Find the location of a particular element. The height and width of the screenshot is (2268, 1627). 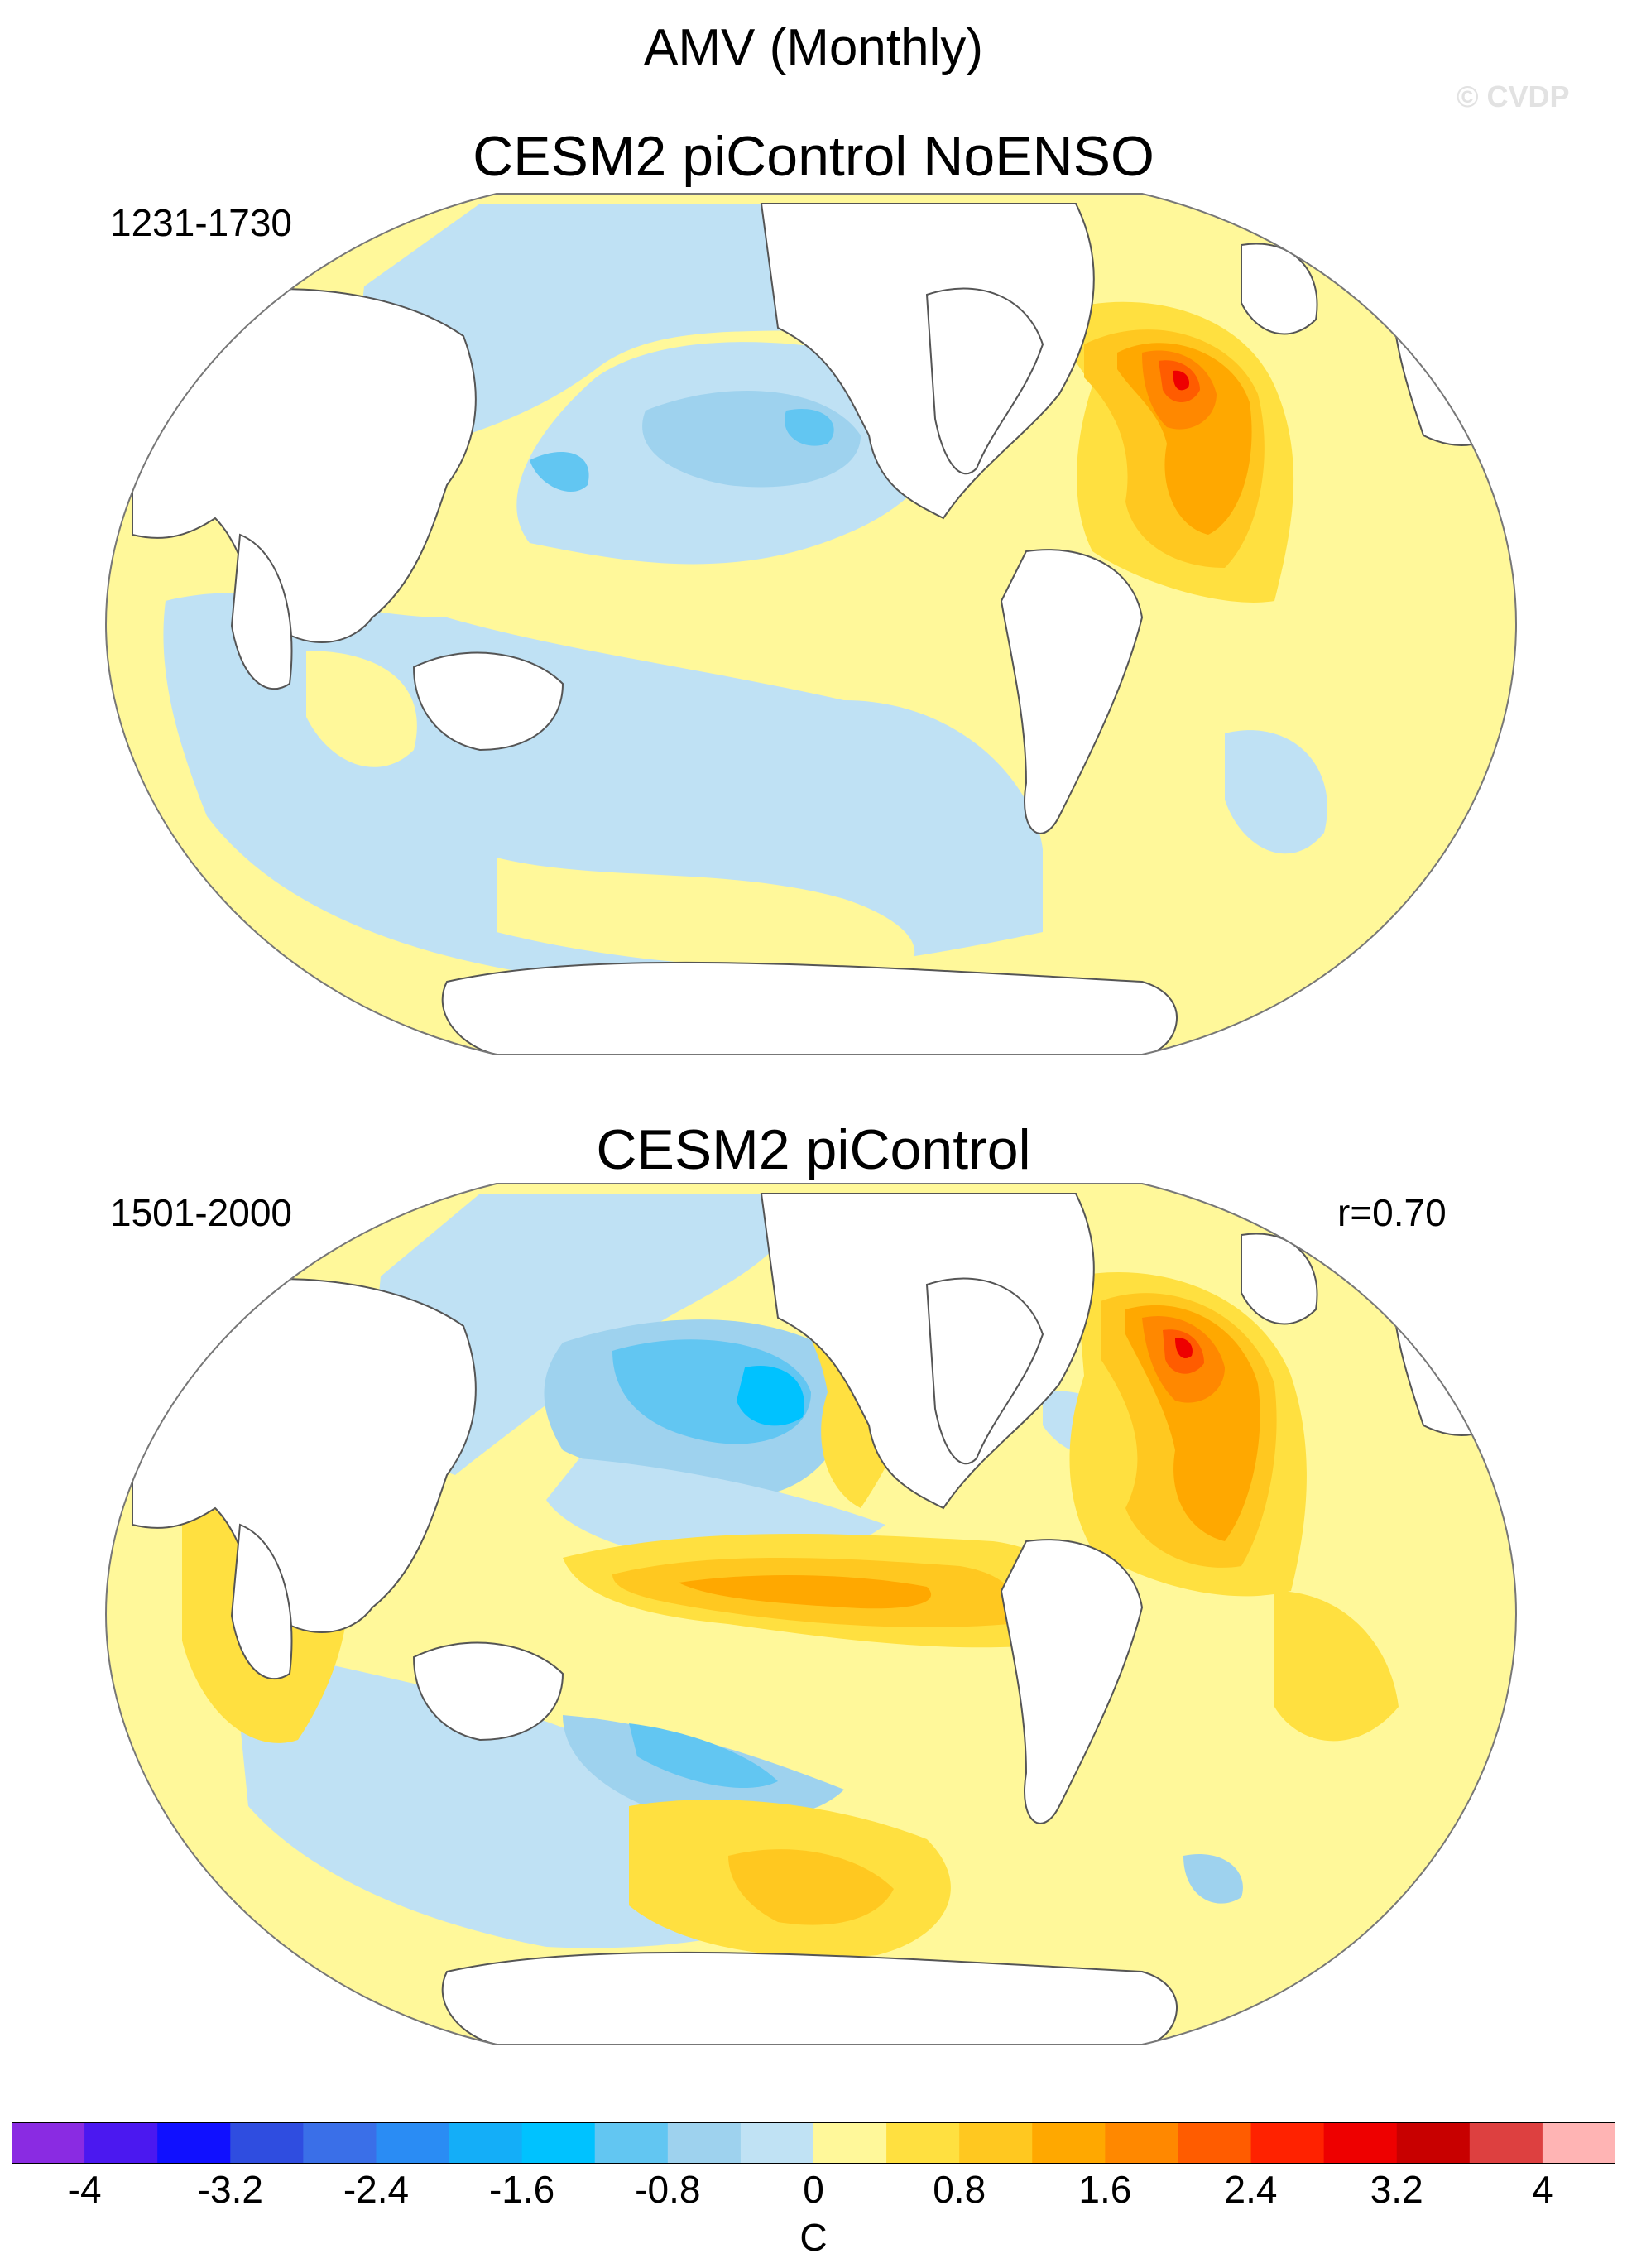

colorbar-tick-label: 0.8 is located at coordinates (959, 2189).